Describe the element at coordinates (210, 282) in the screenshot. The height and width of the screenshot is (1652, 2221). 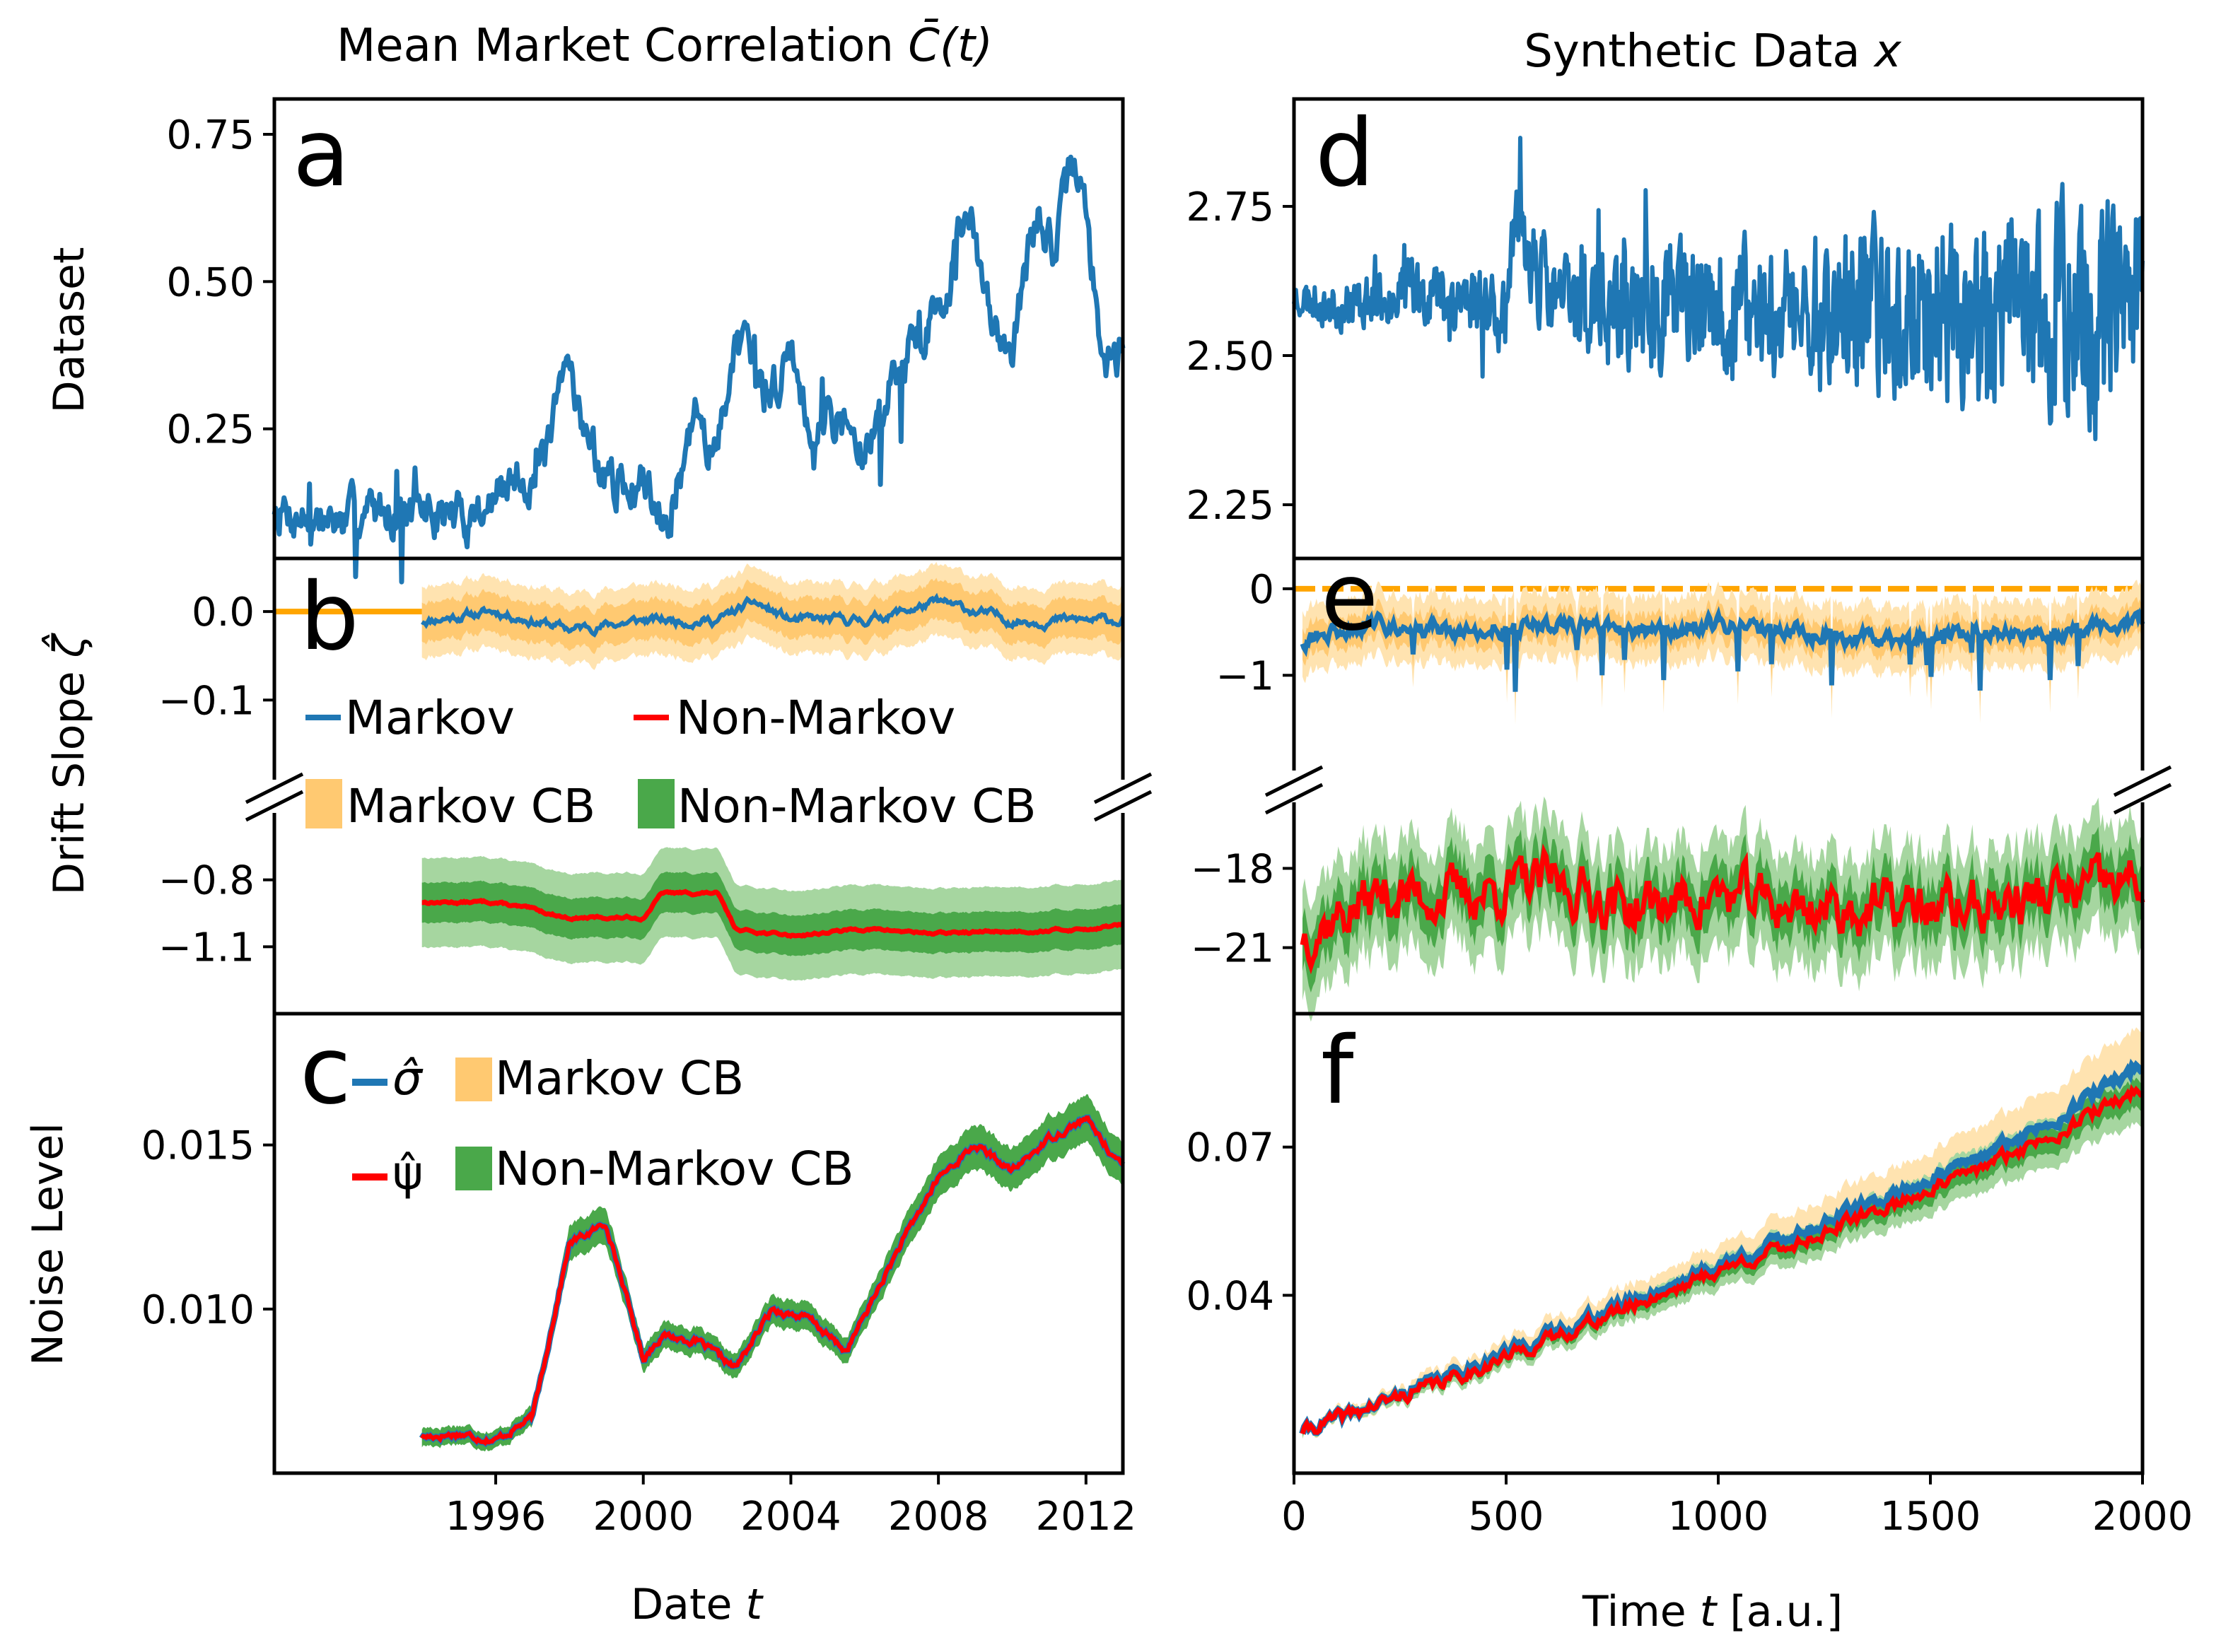
I see `a-y-tick-label: 0.50` at that location.